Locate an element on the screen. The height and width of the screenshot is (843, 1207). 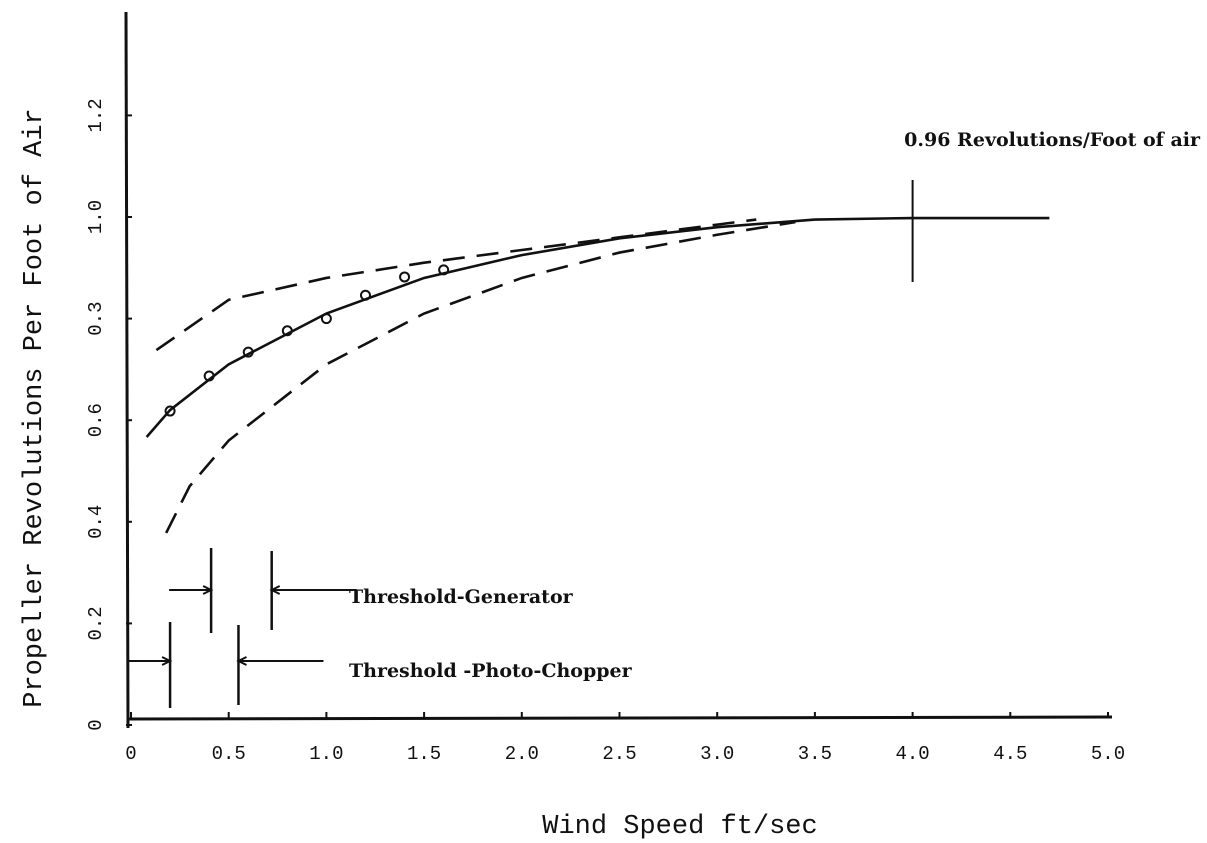
x-tick-label: 3.0 is located at coordinates (717, 754).